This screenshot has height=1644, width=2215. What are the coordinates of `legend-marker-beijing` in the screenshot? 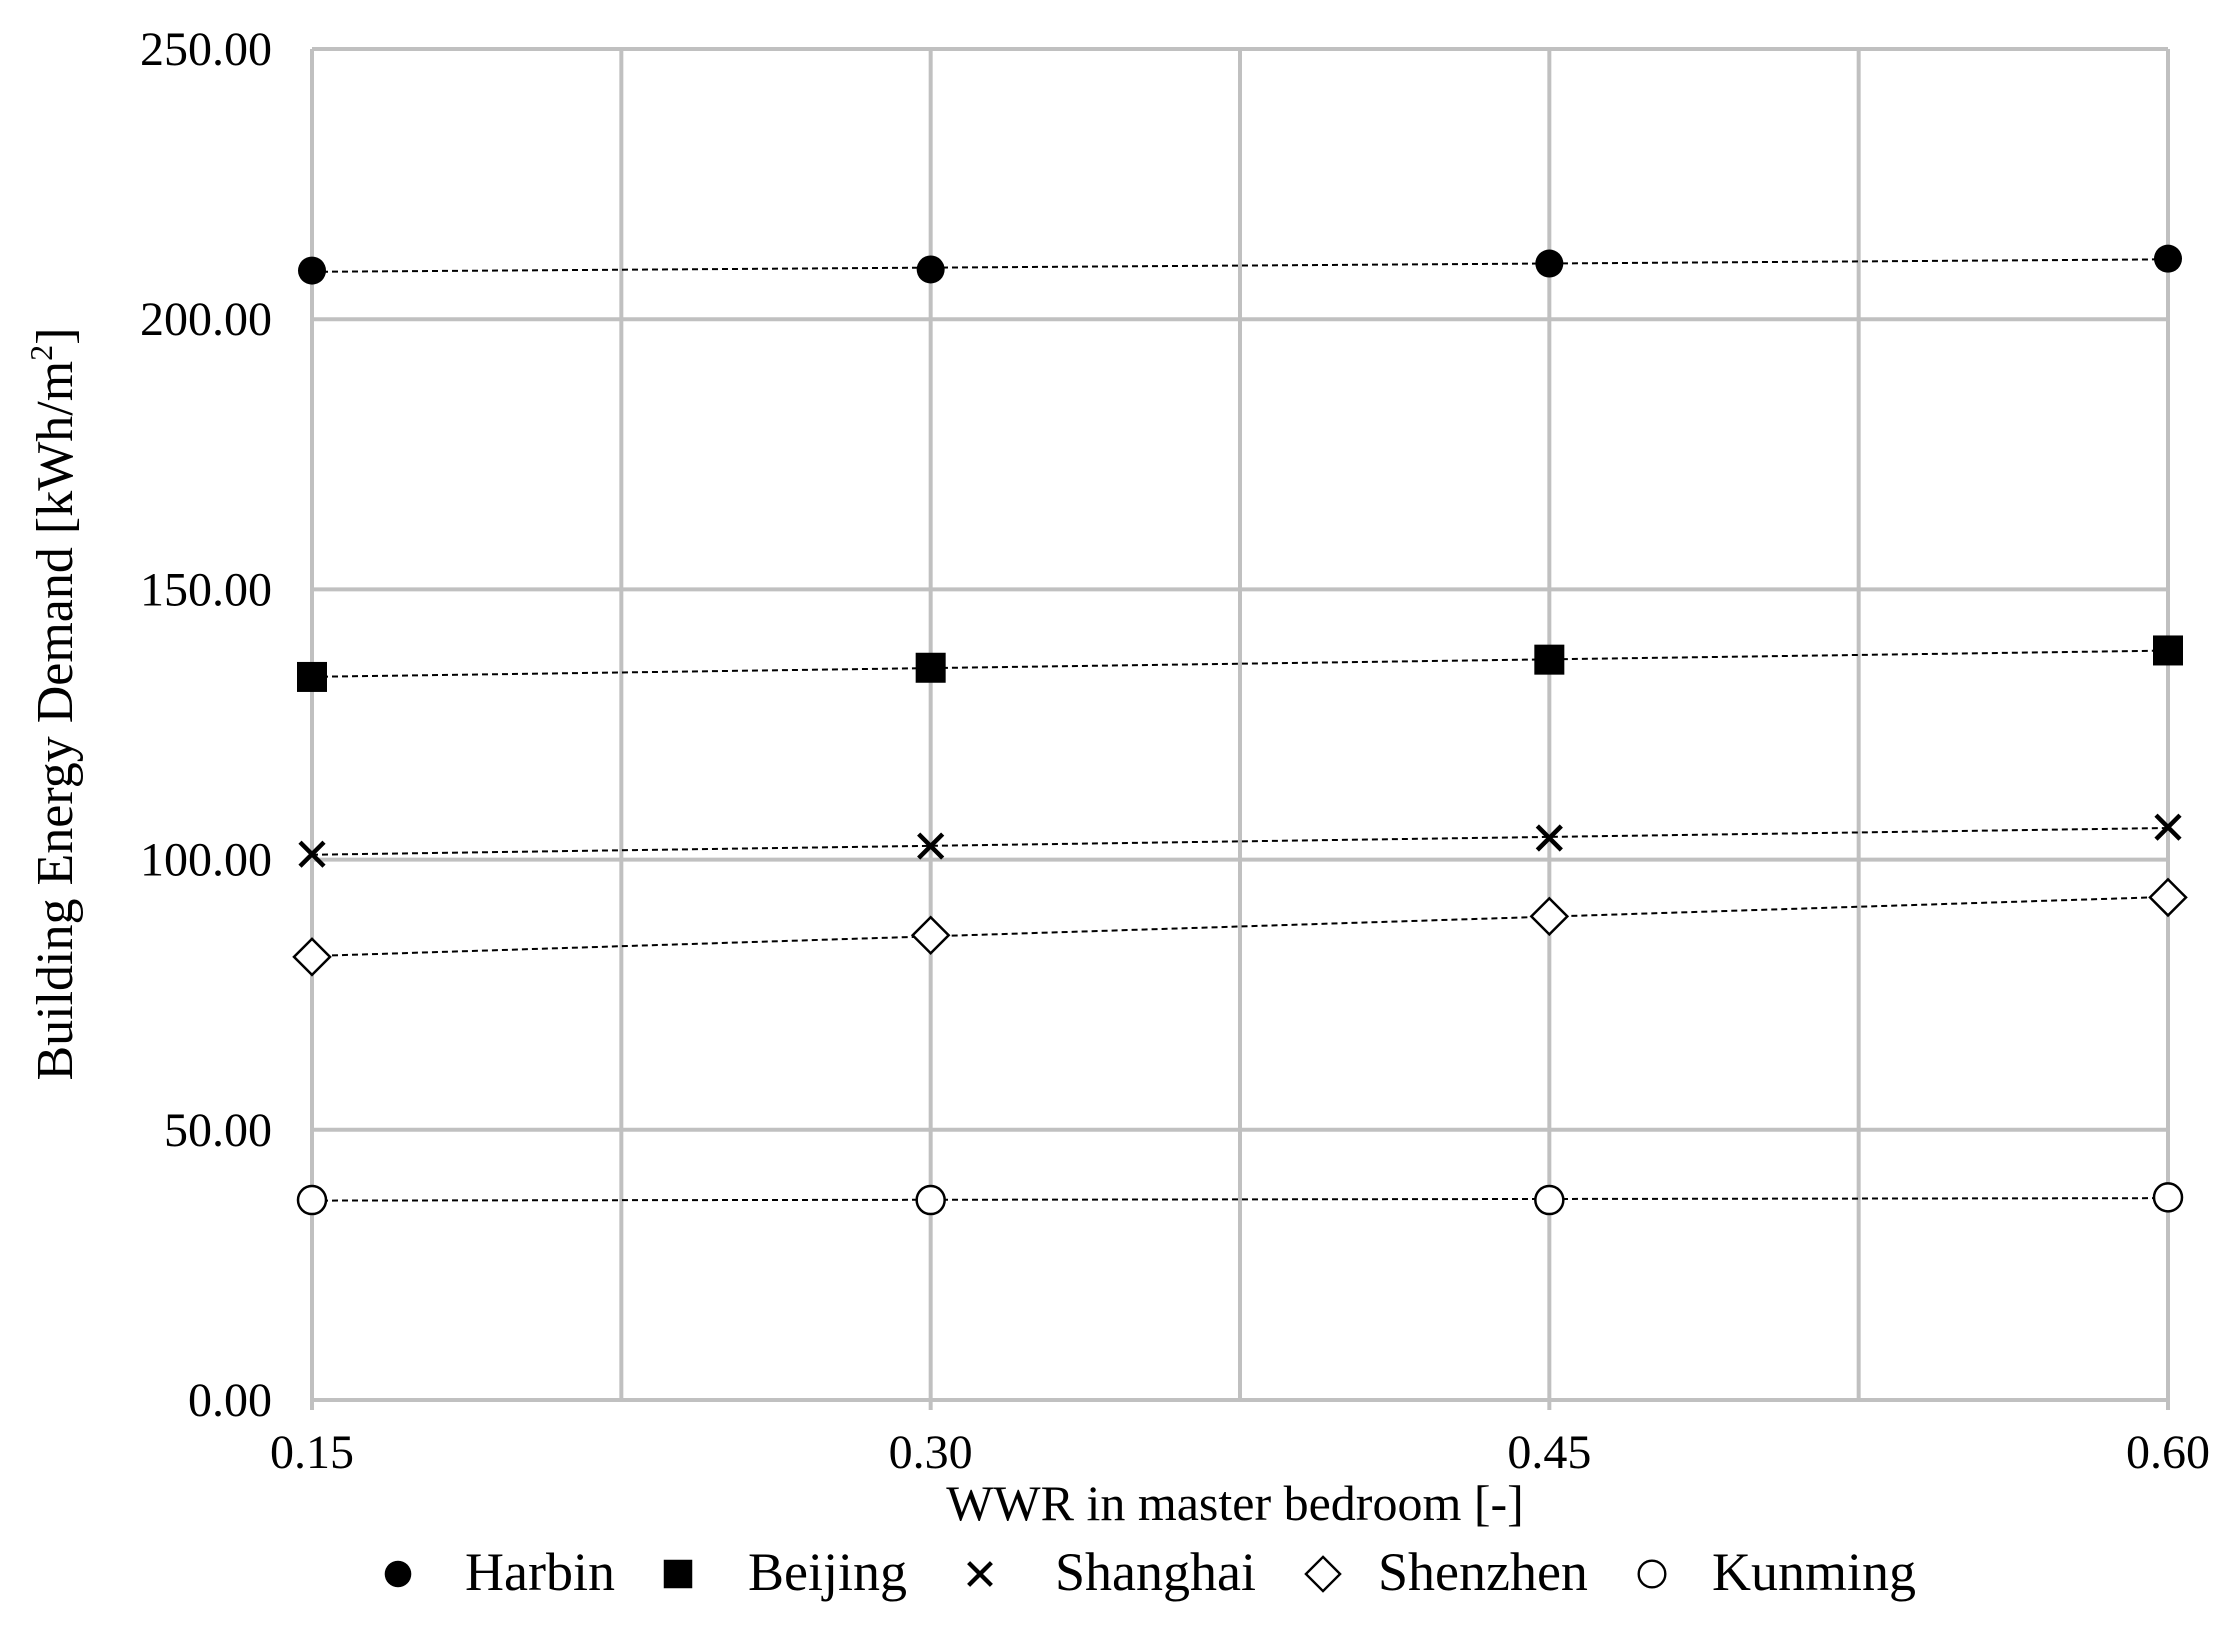 It's located at (678, 1574).